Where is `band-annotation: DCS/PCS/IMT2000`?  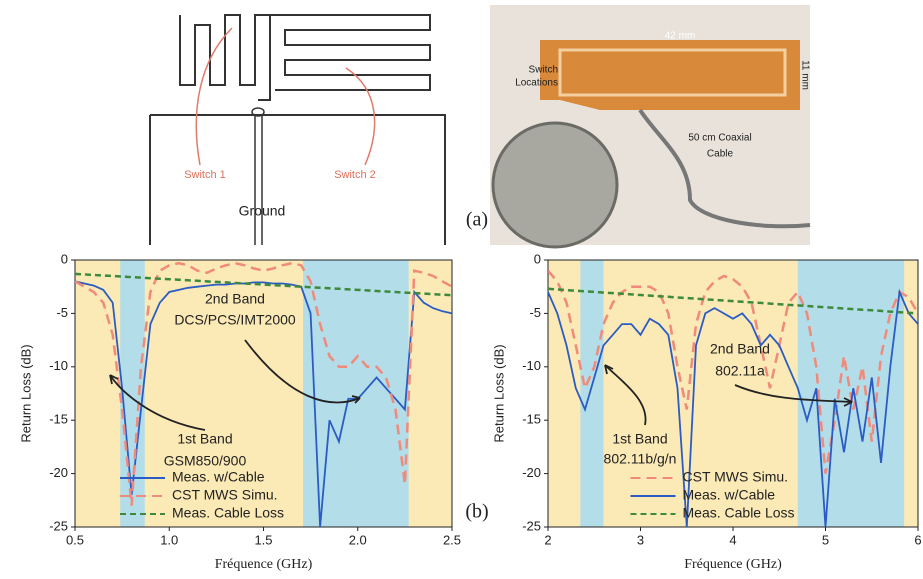 band-annotation: DCS/PCS/IMT2000 is located at coordinates (235, 320).